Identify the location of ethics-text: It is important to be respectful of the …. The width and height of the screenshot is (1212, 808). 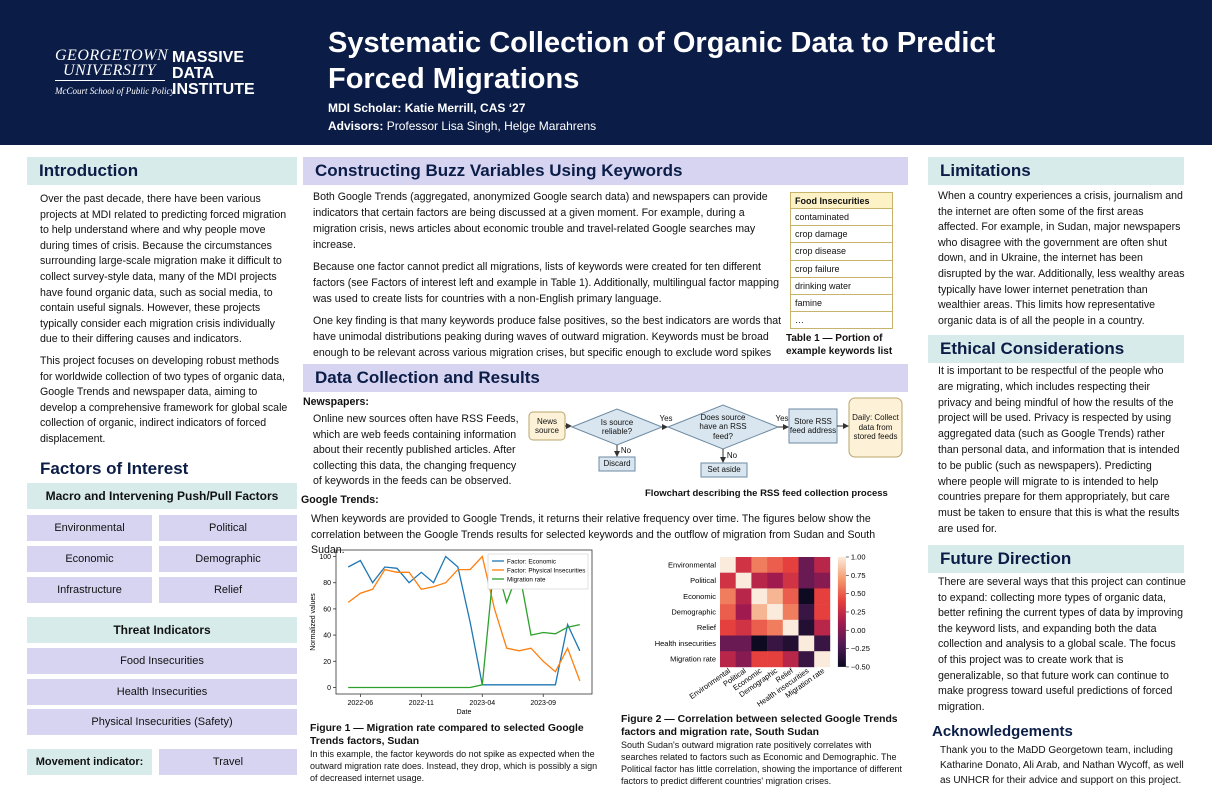
(1059, 450).